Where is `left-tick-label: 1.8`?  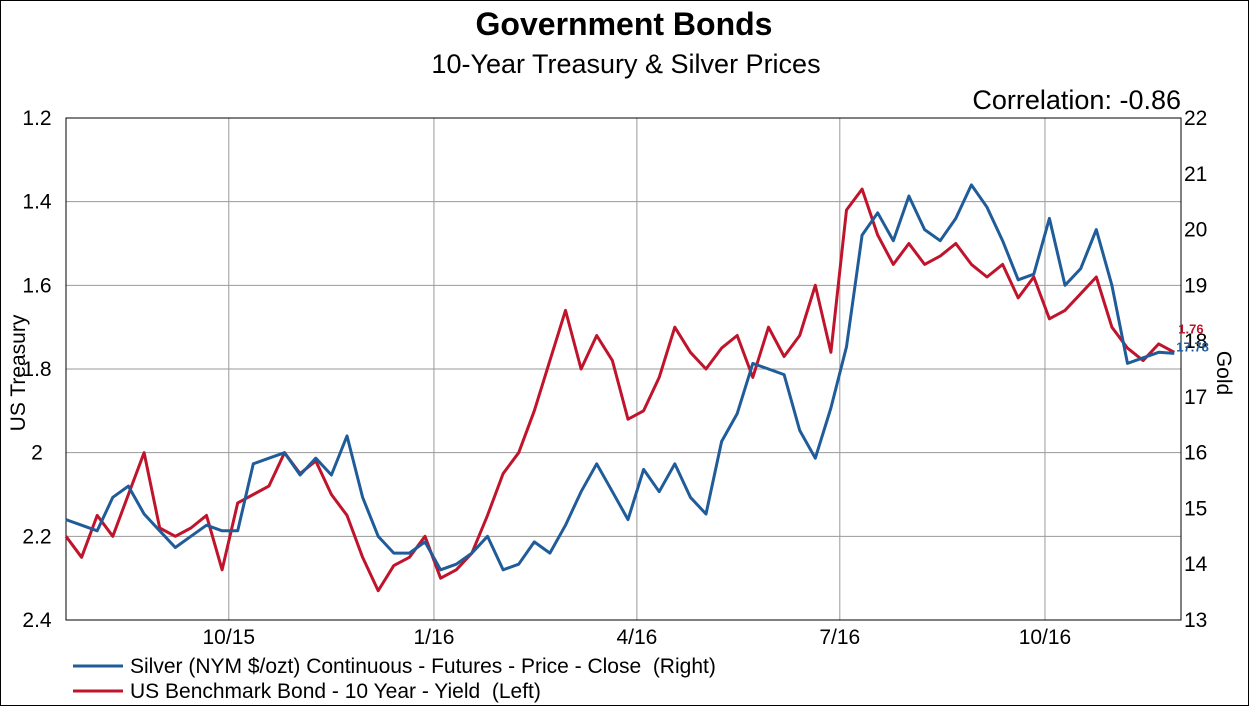
left-tick-label: 1.8 is located at coordinates (36, 369).